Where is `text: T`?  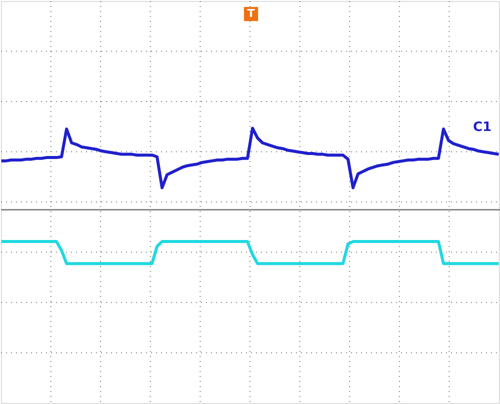 text: T is located at coordinates (251, 13).